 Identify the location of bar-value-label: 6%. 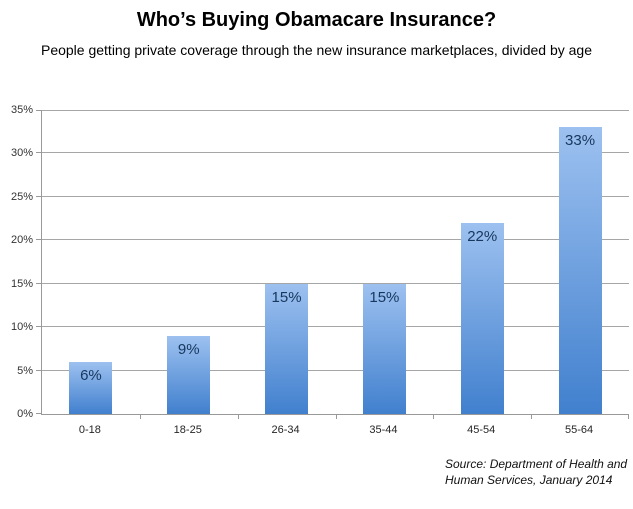
(91, 375).